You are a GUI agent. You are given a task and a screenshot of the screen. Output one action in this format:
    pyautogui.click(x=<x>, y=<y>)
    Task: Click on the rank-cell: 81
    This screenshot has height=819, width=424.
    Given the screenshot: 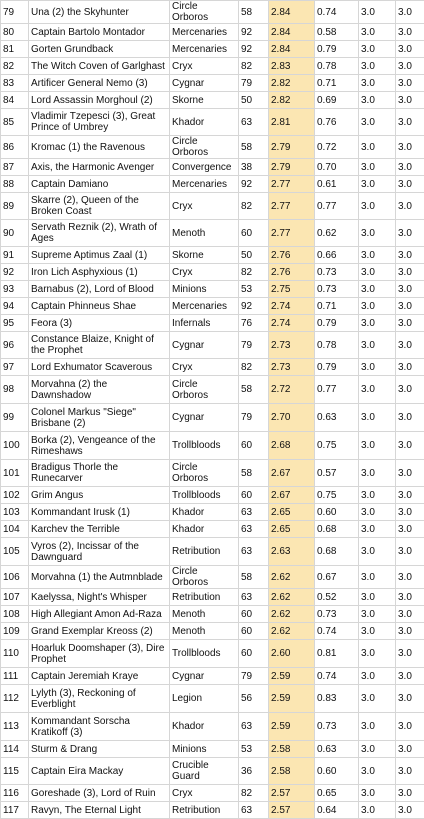 What is the action you would take?
    pyautogui.click(x=15, y=49)
    